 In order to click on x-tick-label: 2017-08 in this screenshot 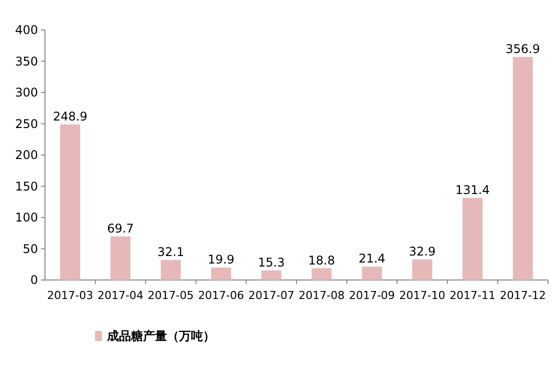, I will do `click(321, 295)`.